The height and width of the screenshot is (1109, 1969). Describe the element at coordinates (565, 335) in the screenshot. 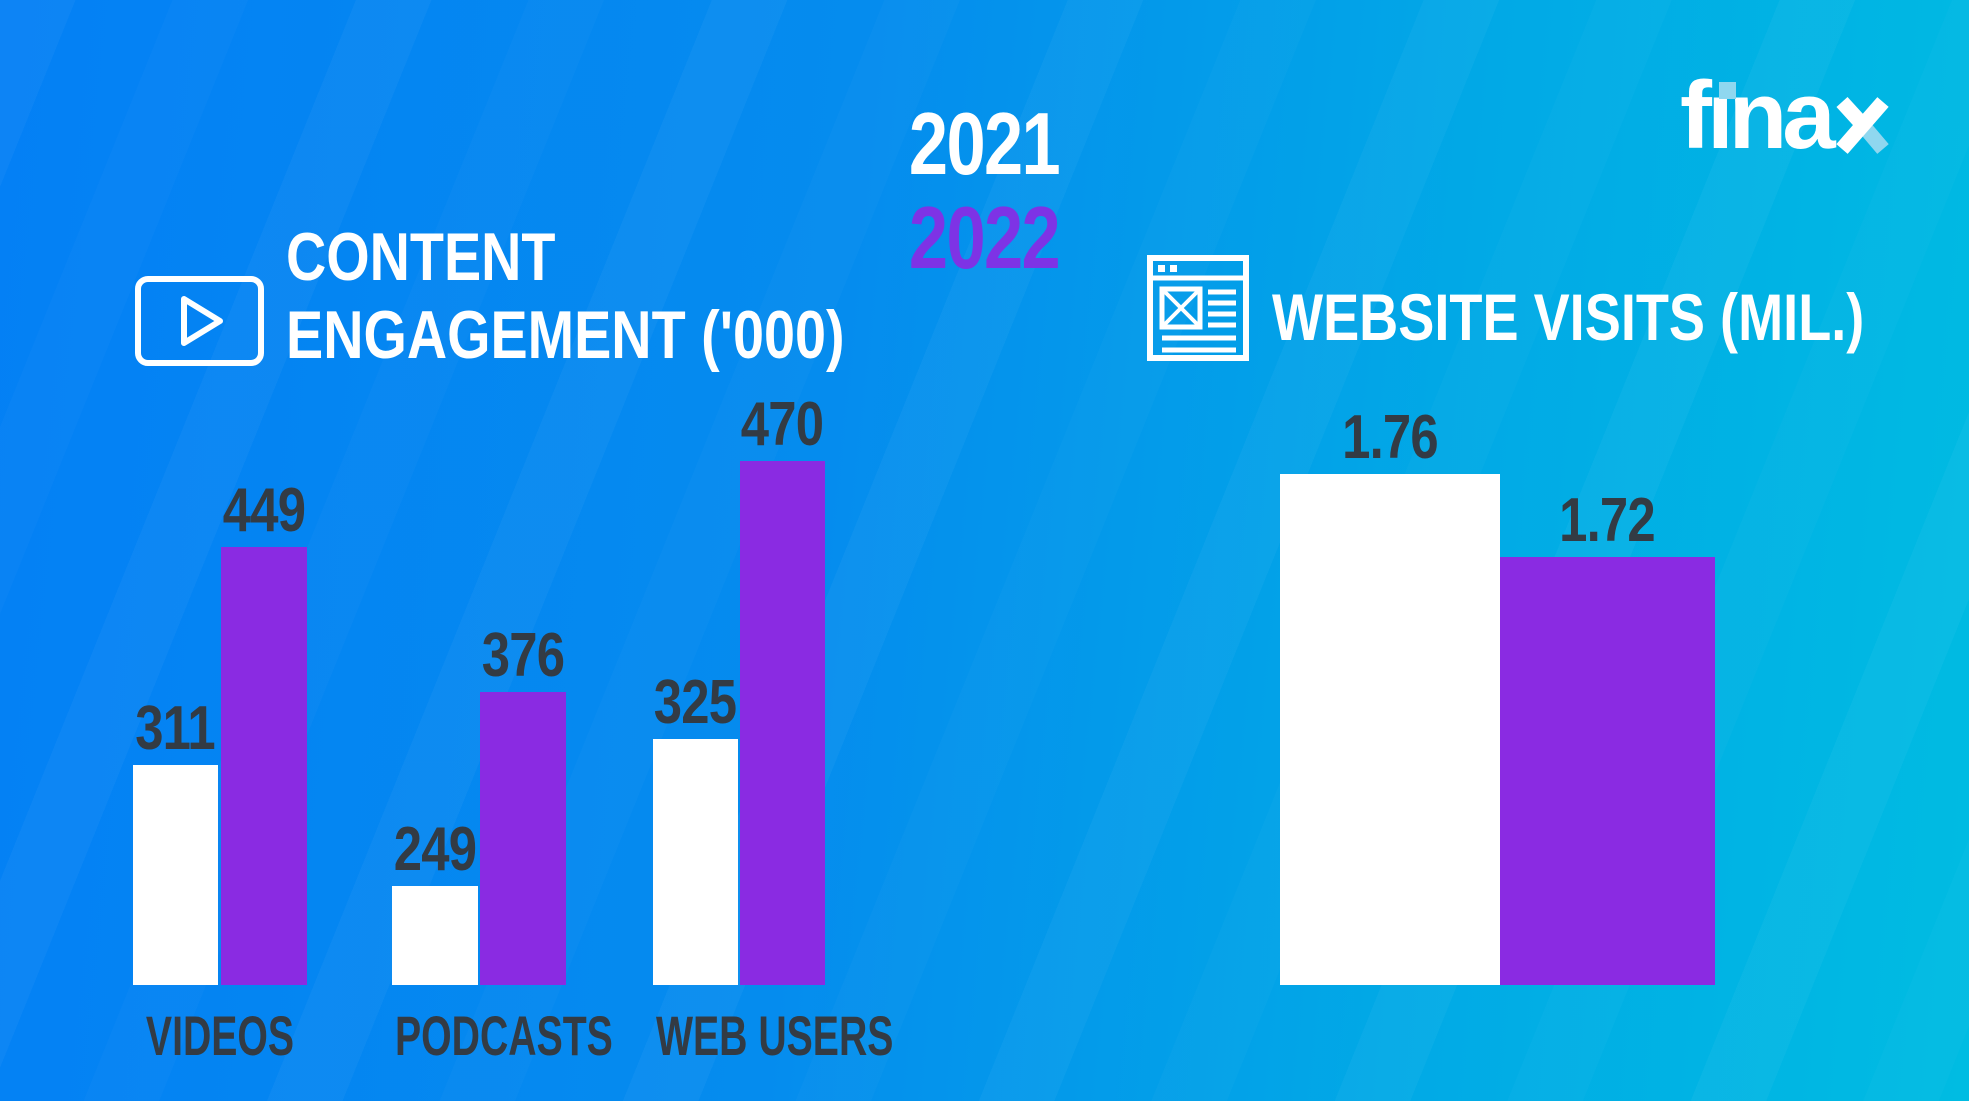

I see `title-line: ENGAGEMENT ('000)` at that location.